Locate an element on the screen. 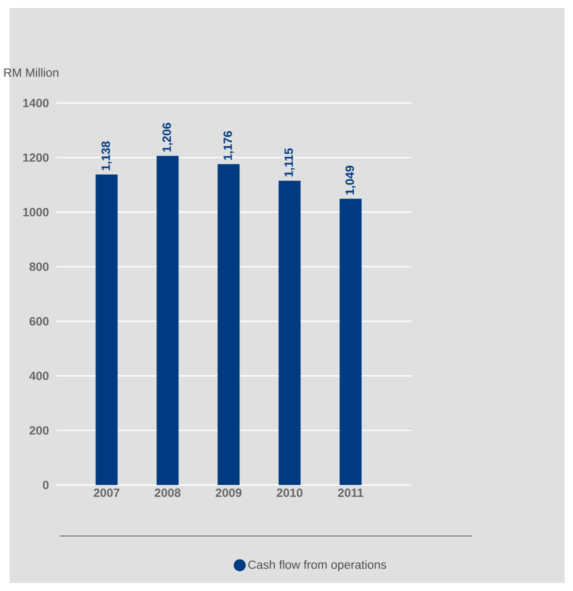  y-tick-label: 1400 is located at coordinates (36, 103).